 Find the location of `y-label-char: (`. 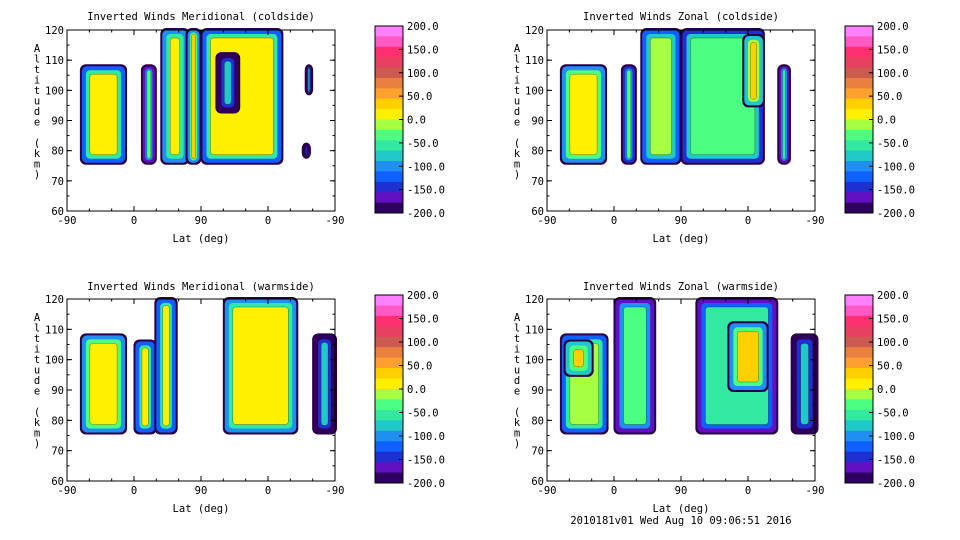

y-label-char: ( is located at coordinates (517, 413).